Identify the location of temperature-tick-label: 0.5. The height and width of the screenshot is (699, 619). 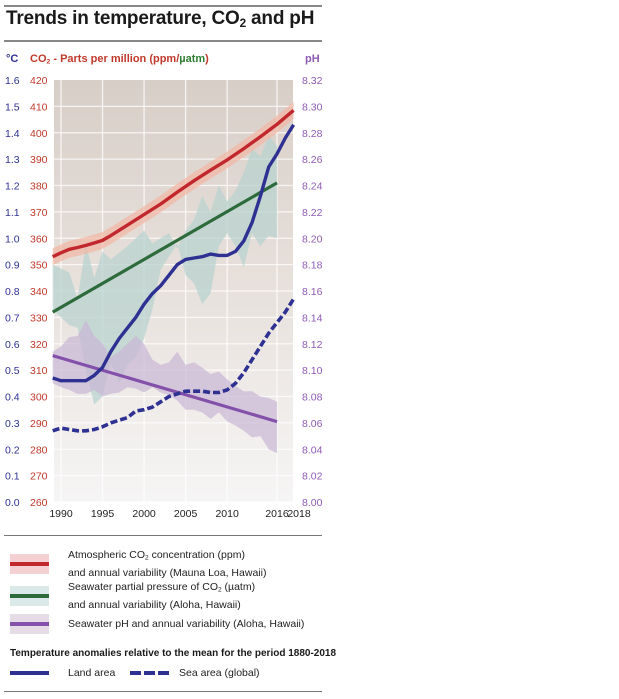
(12, 371).